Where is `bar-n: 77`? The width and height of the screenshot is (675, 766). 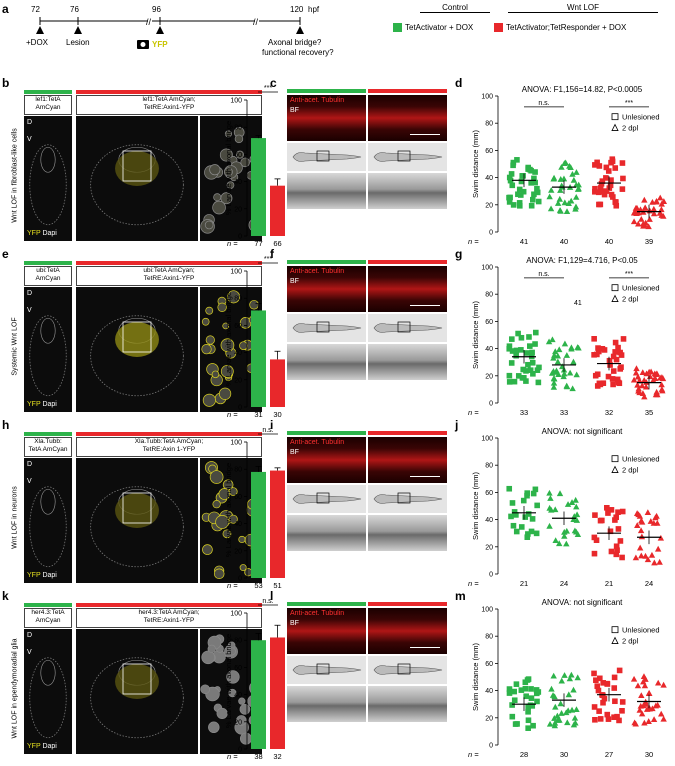
bar-n: 77 is located at coordinates (258, 243).